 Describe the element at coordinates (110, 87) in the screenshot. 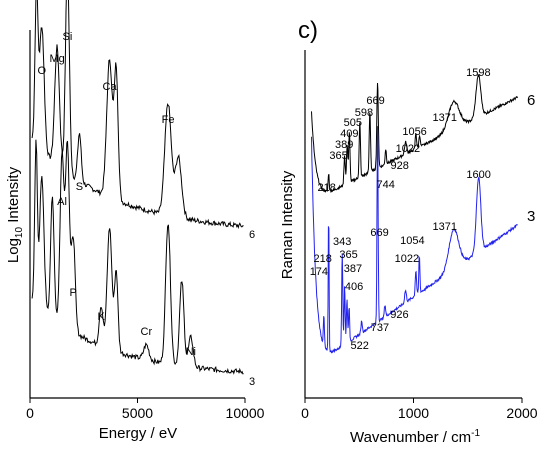

I see `eds-element-label: Ca` at that location.